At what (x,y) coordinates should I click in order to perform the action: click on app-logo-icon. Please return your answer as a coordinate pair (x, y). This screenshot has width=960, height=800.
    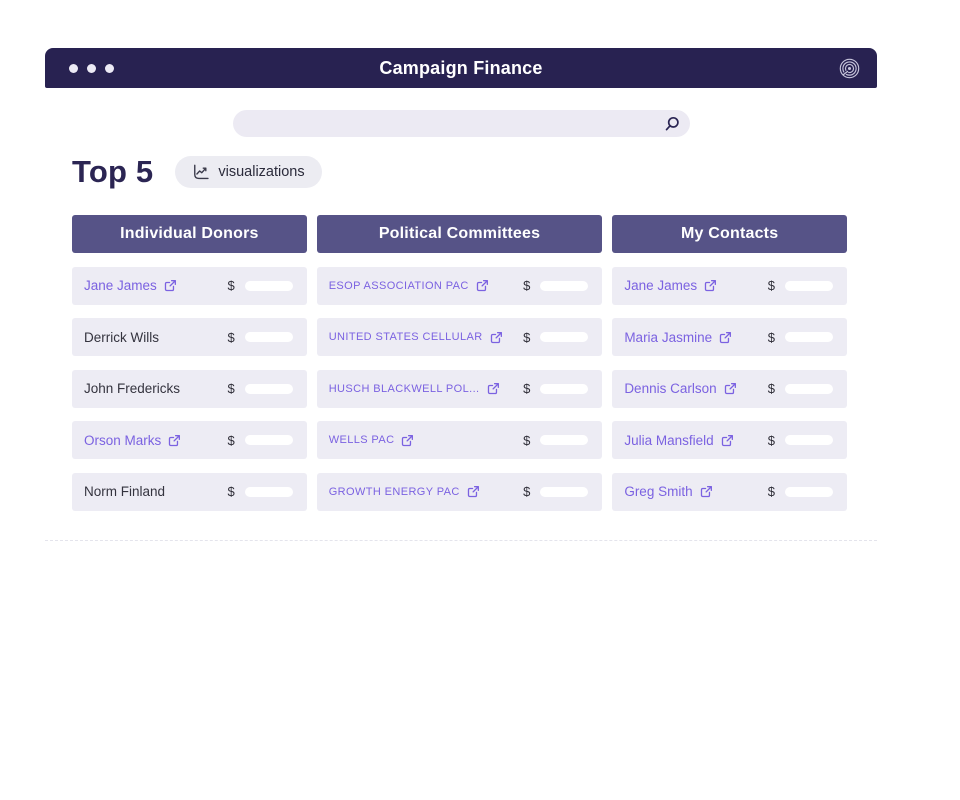
    Looking at the image, I should click on (849, 68).